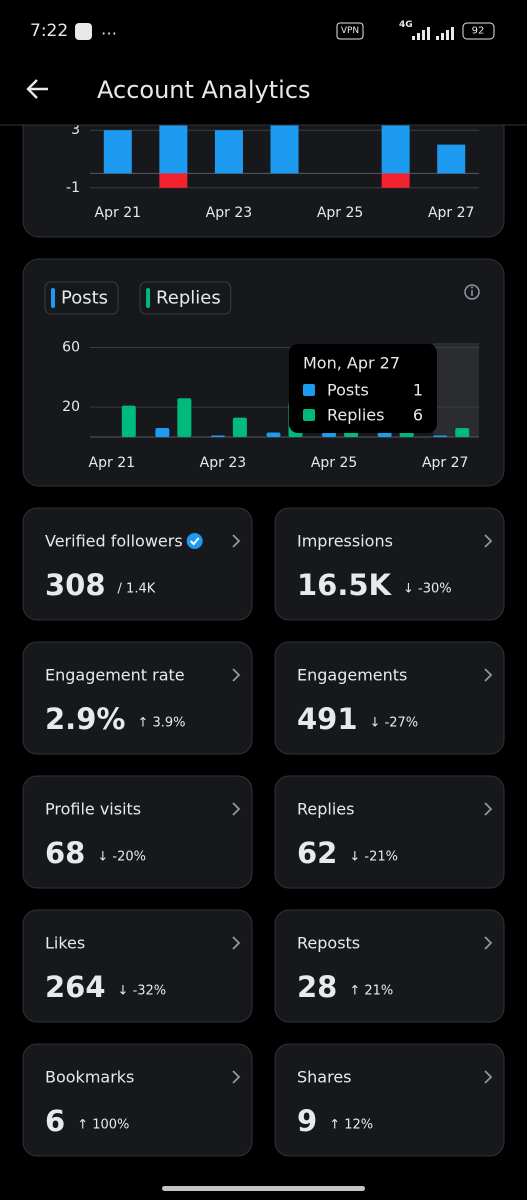  What do you see at coordinates (71, 407) in the screenshot?
I see `y-tick-label: 20` at bounding box center [71, 407].